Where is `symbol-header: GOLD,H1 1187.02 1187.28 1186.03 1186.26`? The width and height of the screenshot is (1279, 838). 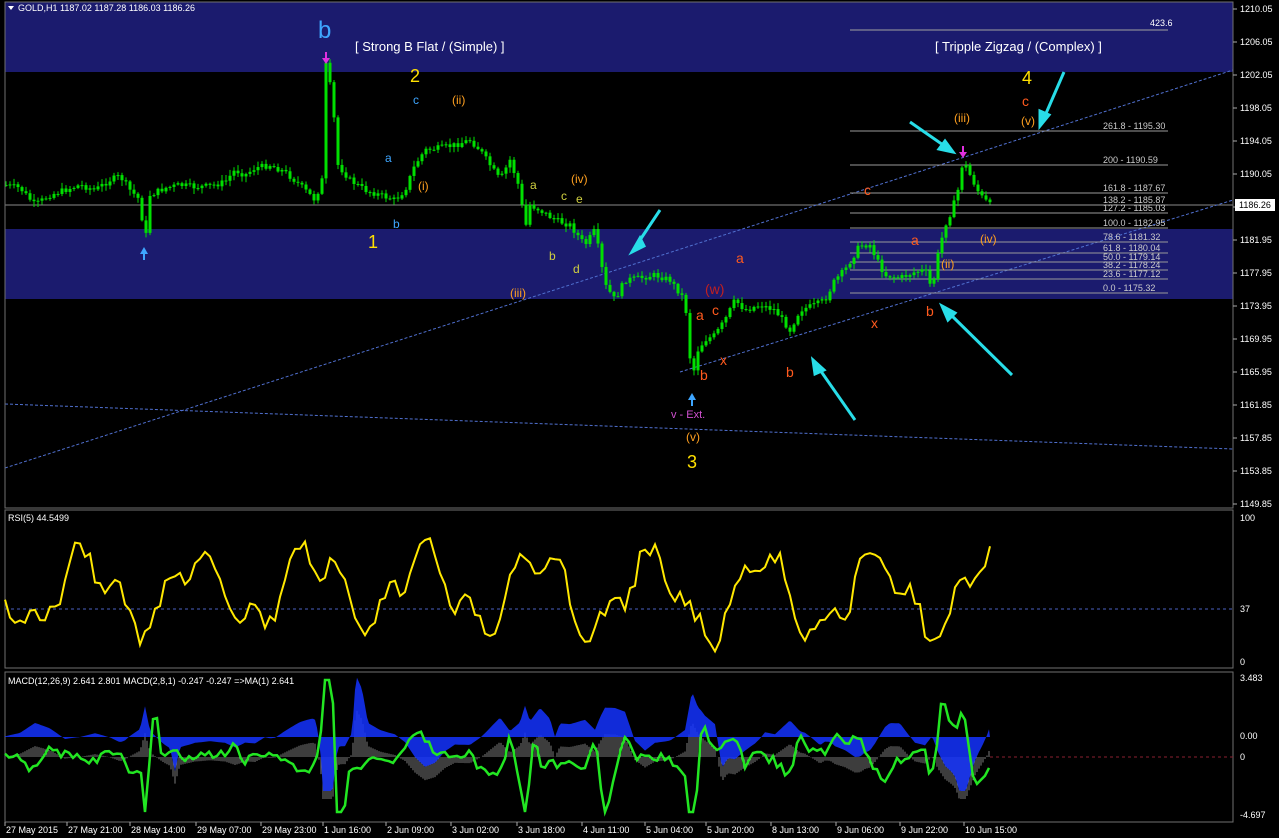
symbol-header: GOLD,H1 1187.02 1187.28 1186.03 1186.26 is located at coordinates (106, 8).